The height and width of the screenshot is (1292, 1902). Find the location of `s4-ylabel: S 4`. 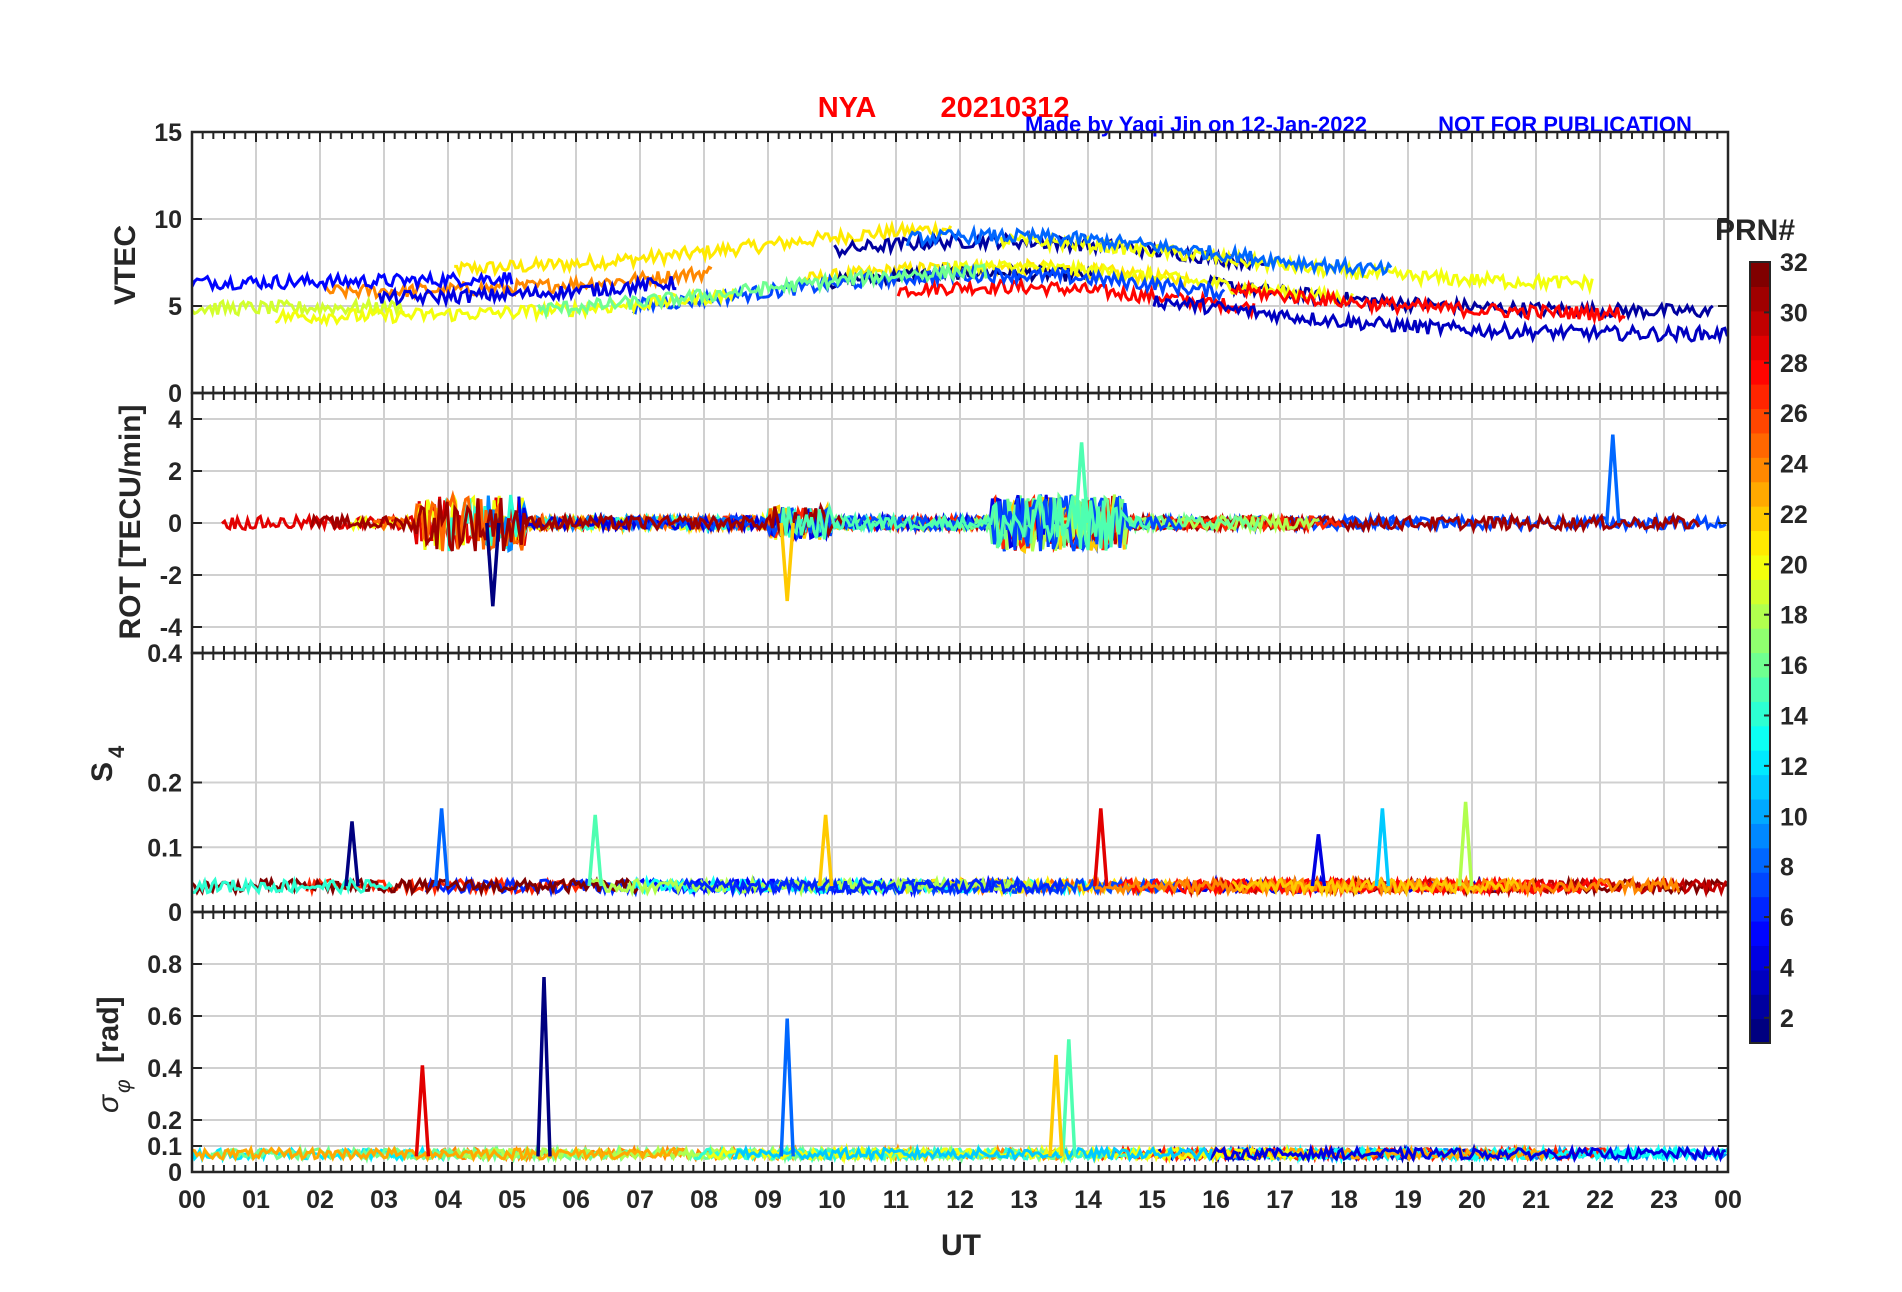

s4-ylabel: S 4 is located at coordinates (107, 763).